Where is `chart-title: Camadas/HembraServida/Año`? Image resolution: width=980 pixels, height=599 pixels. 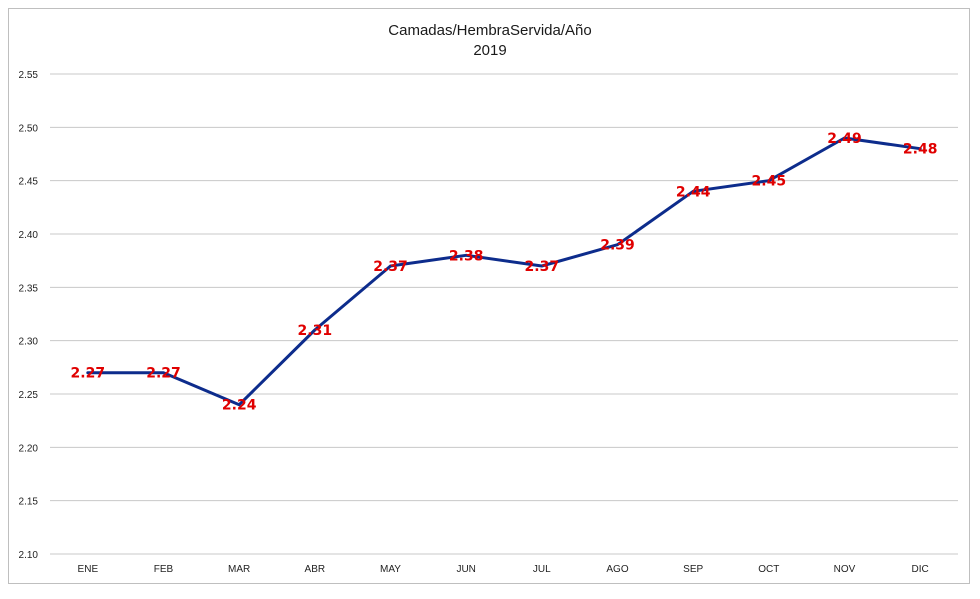
chart-title: Camadas/HembraServida/Año is located at coordinates (489, 30).